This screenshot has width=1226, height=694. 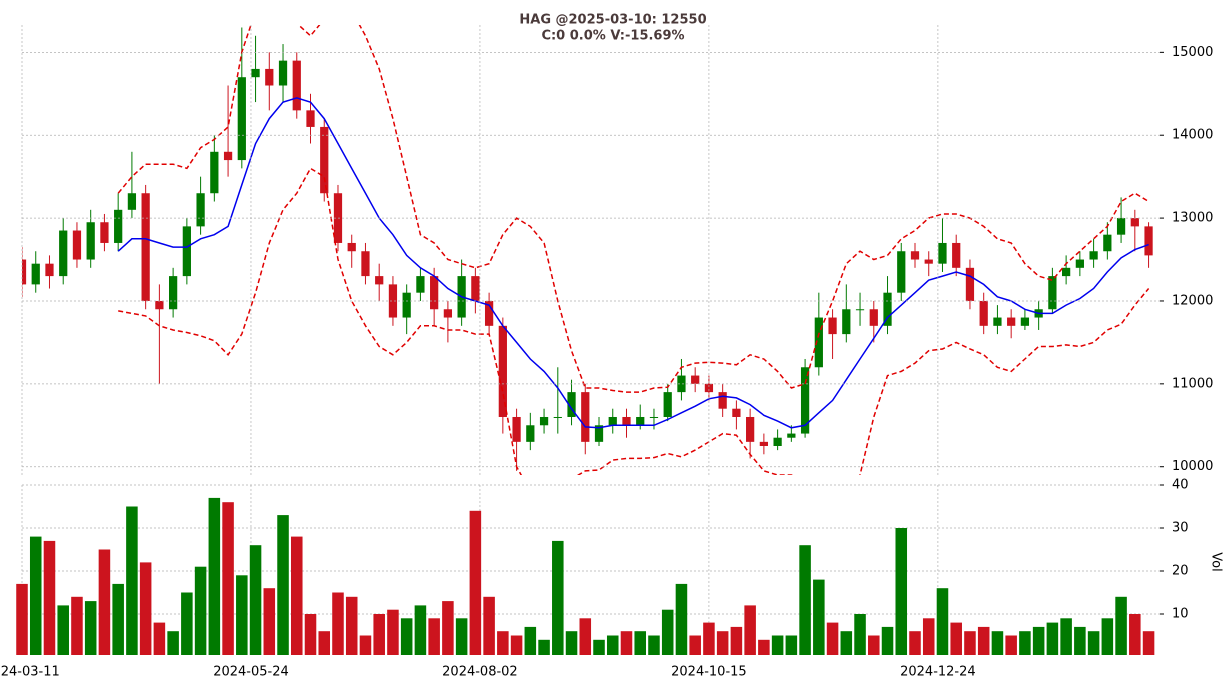 What do you see at coordinates (1192, 218) in the screenshot?
I see `y-tick-label: 13000` at bounding box center [1192, 218].